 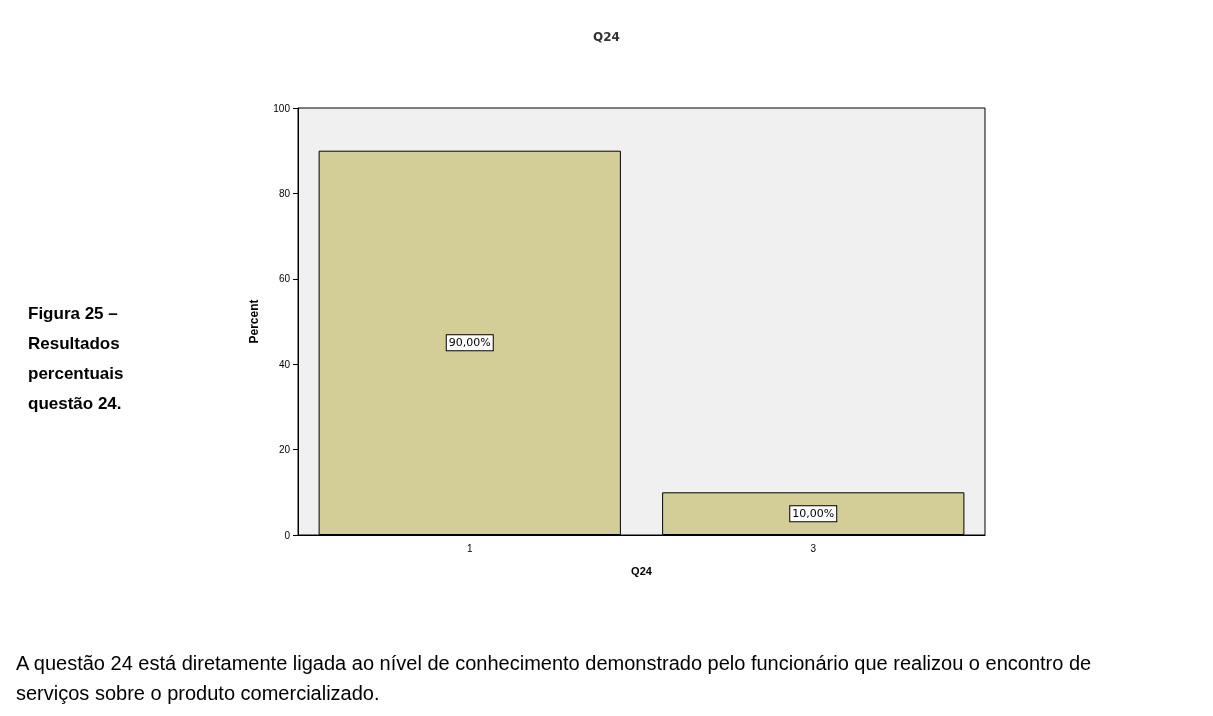 I want to click on y-tick-label: 40, so click(x=284, y=364).